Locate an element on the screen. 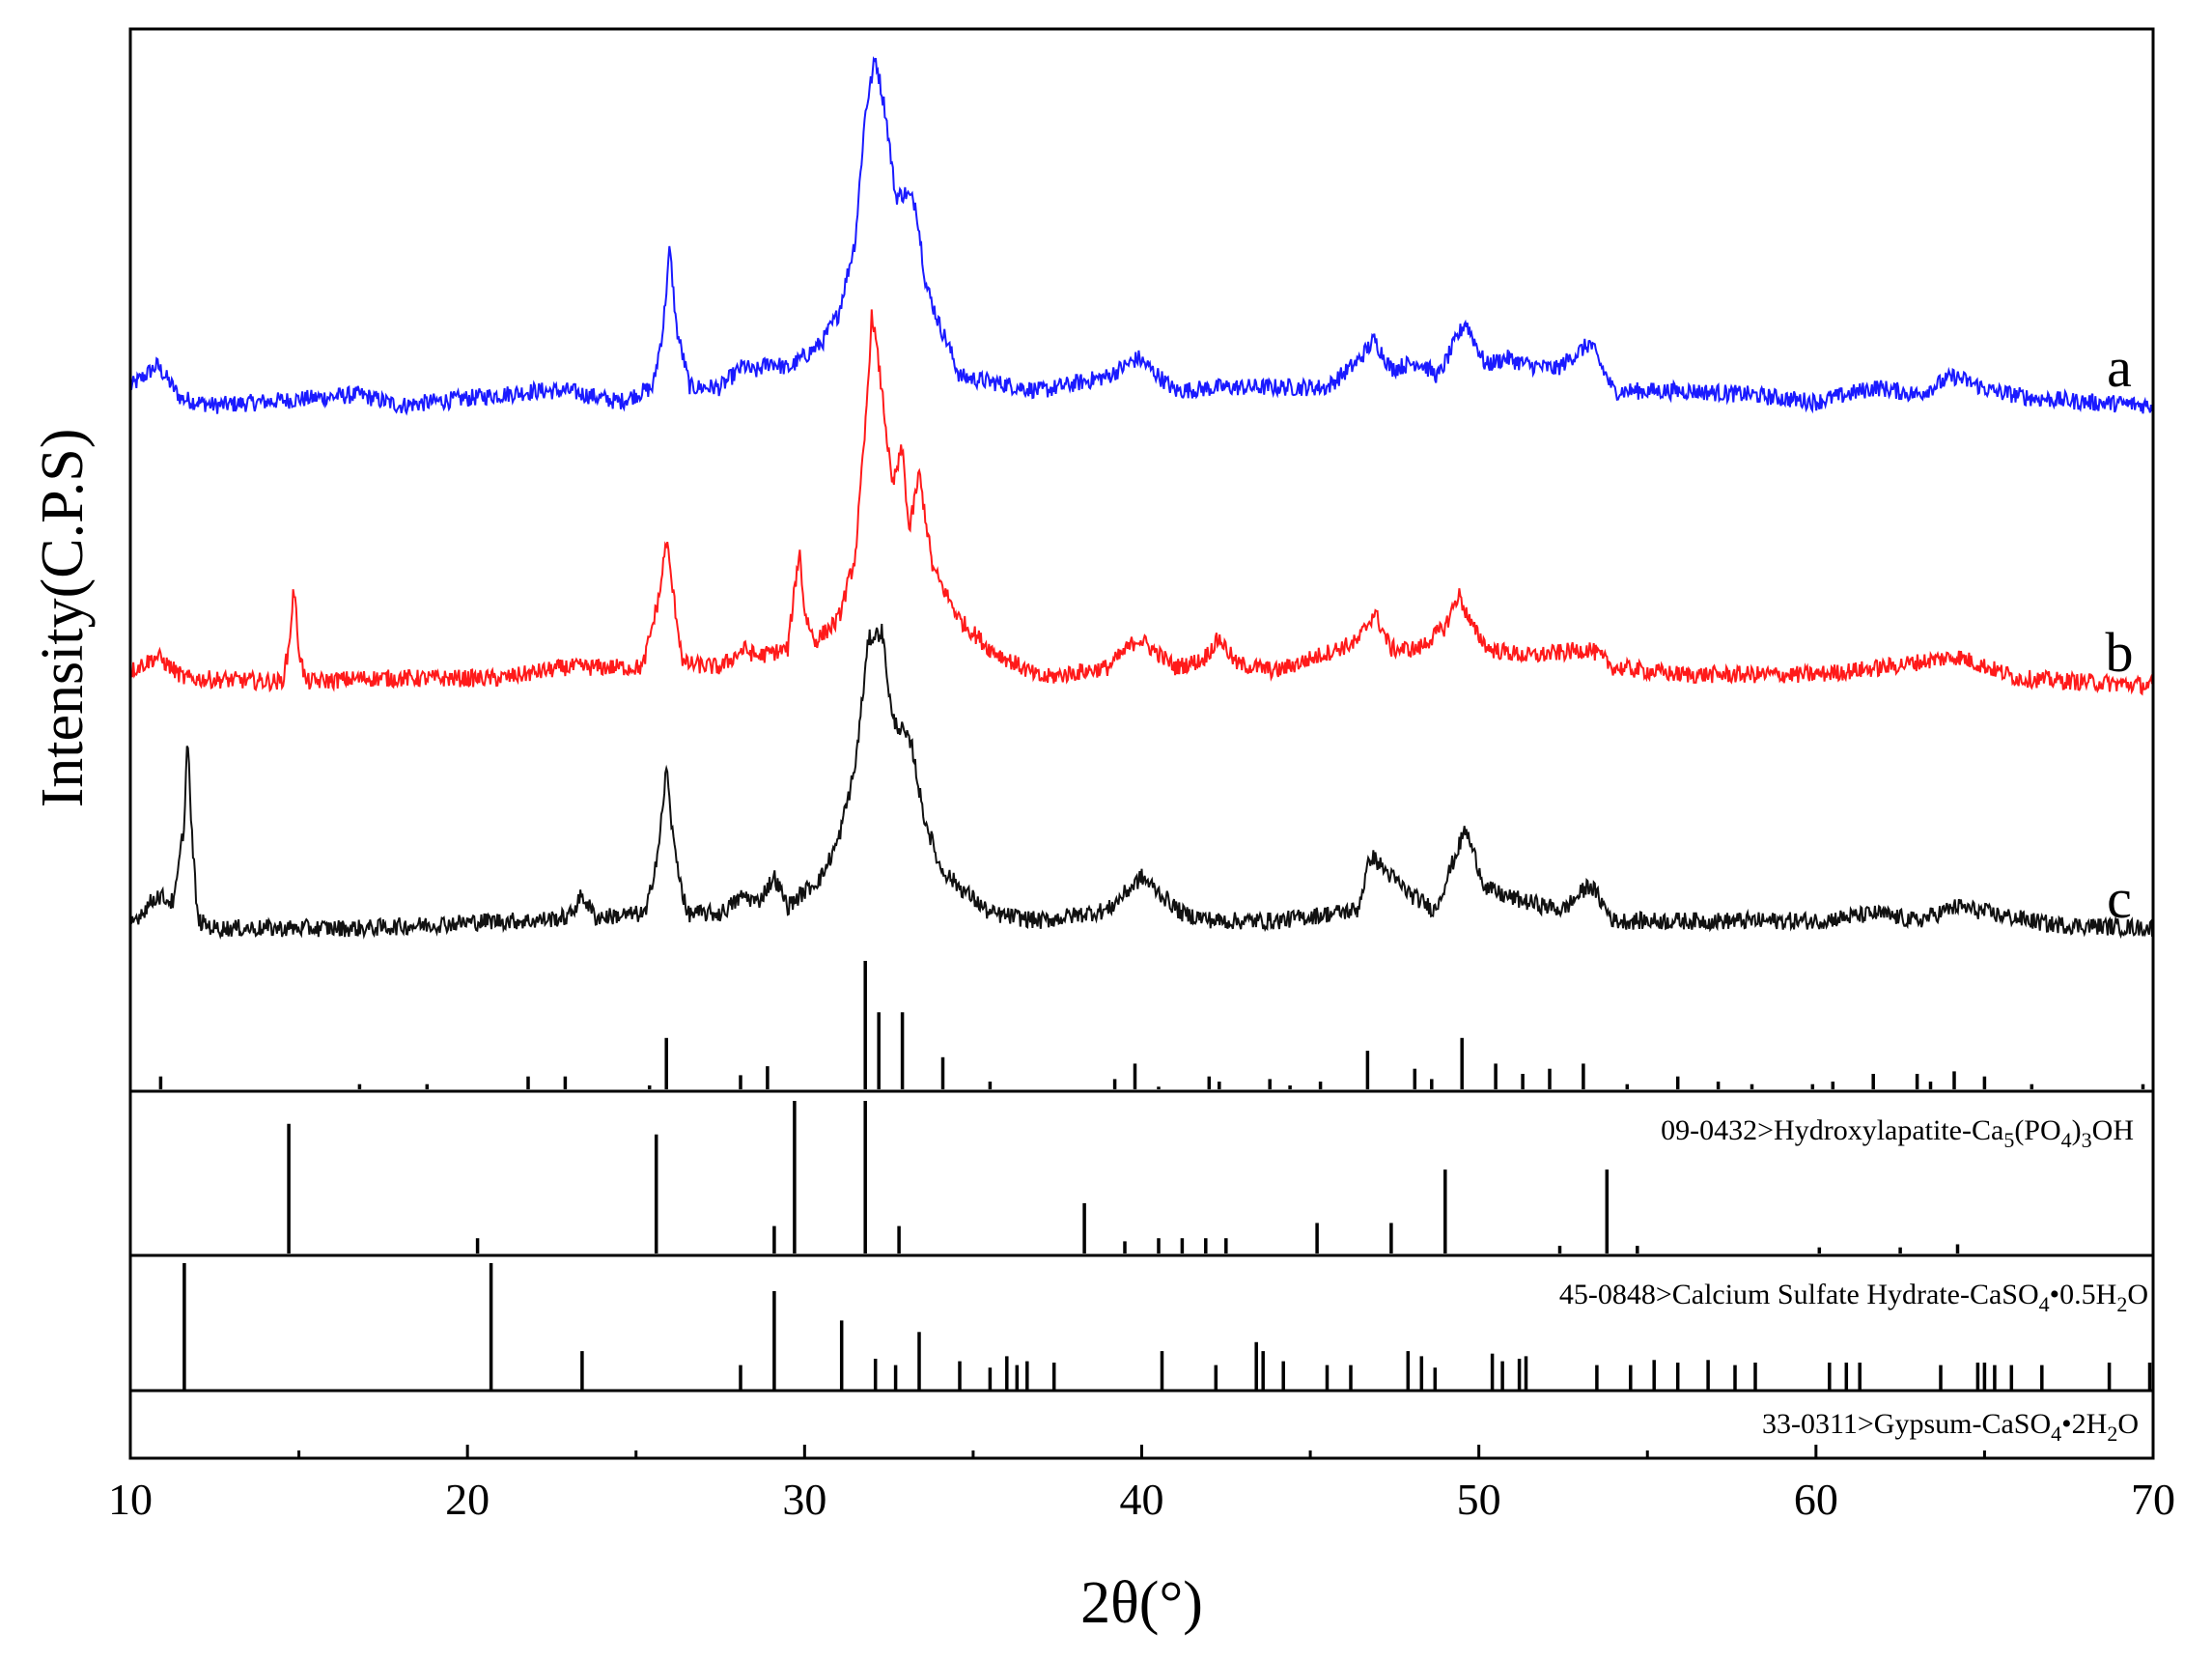 This screenshot has width=2212, height=1661. trace-label-a: a is located at coordinates (2120, 367).